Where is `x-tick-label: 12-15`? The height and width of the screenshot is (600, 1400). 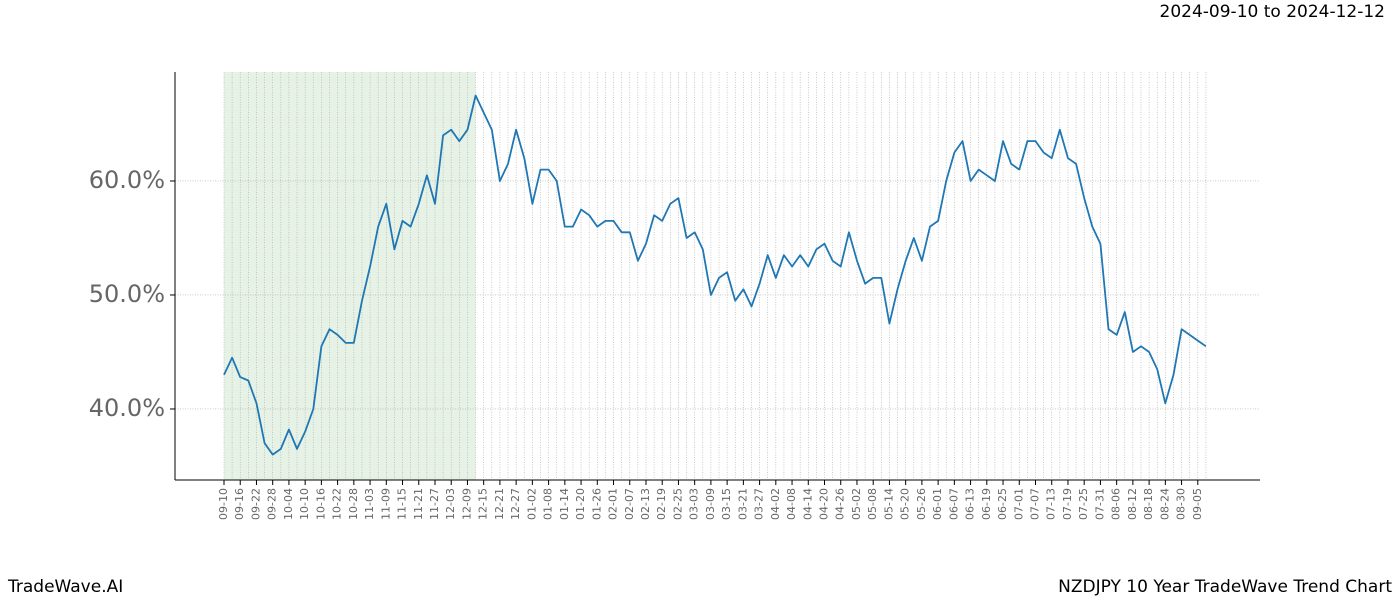 x-tick-label: 12-15 is located at coordinates (483, 504).